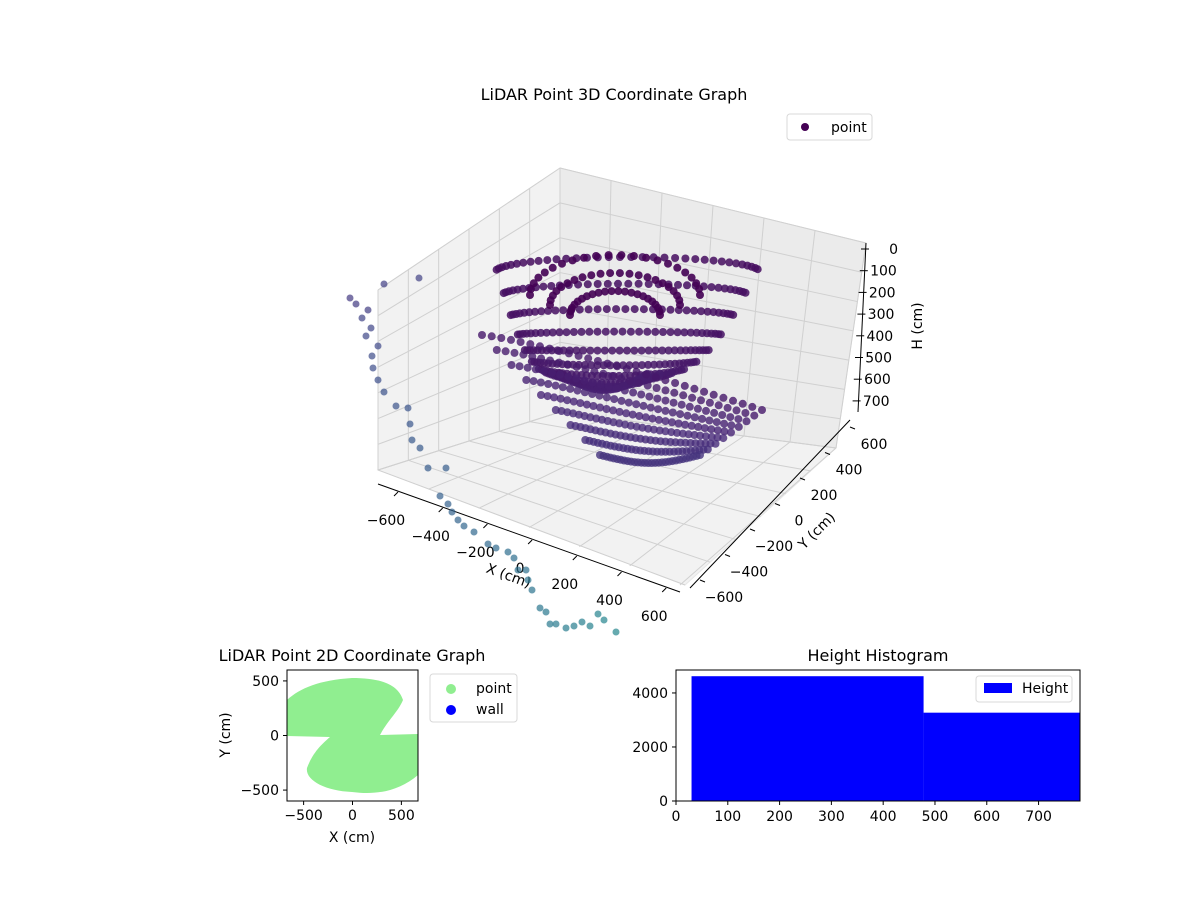 The height and width of the screenshot is (900, 1200). I want to click on x-tick-label-2d: −500, so click(303, 816).